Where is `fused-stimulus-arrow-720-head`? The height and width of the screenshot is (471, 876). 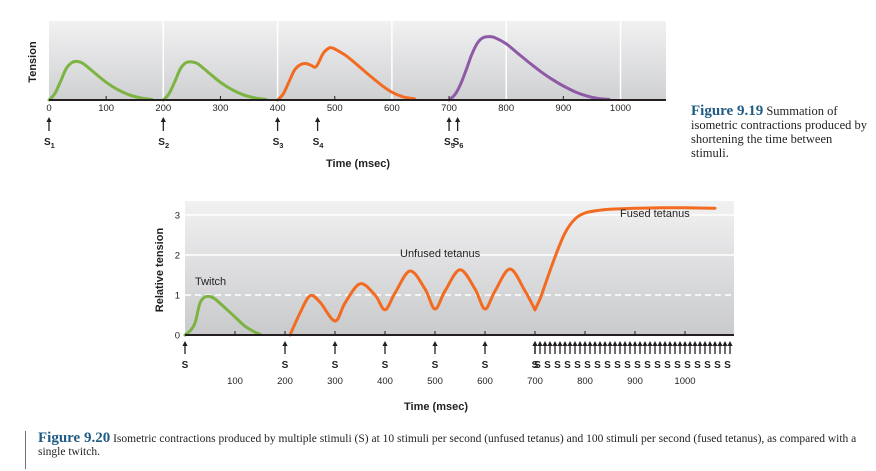
fused-stimulus-arrow-720-head is located at coordinates (545, 343).